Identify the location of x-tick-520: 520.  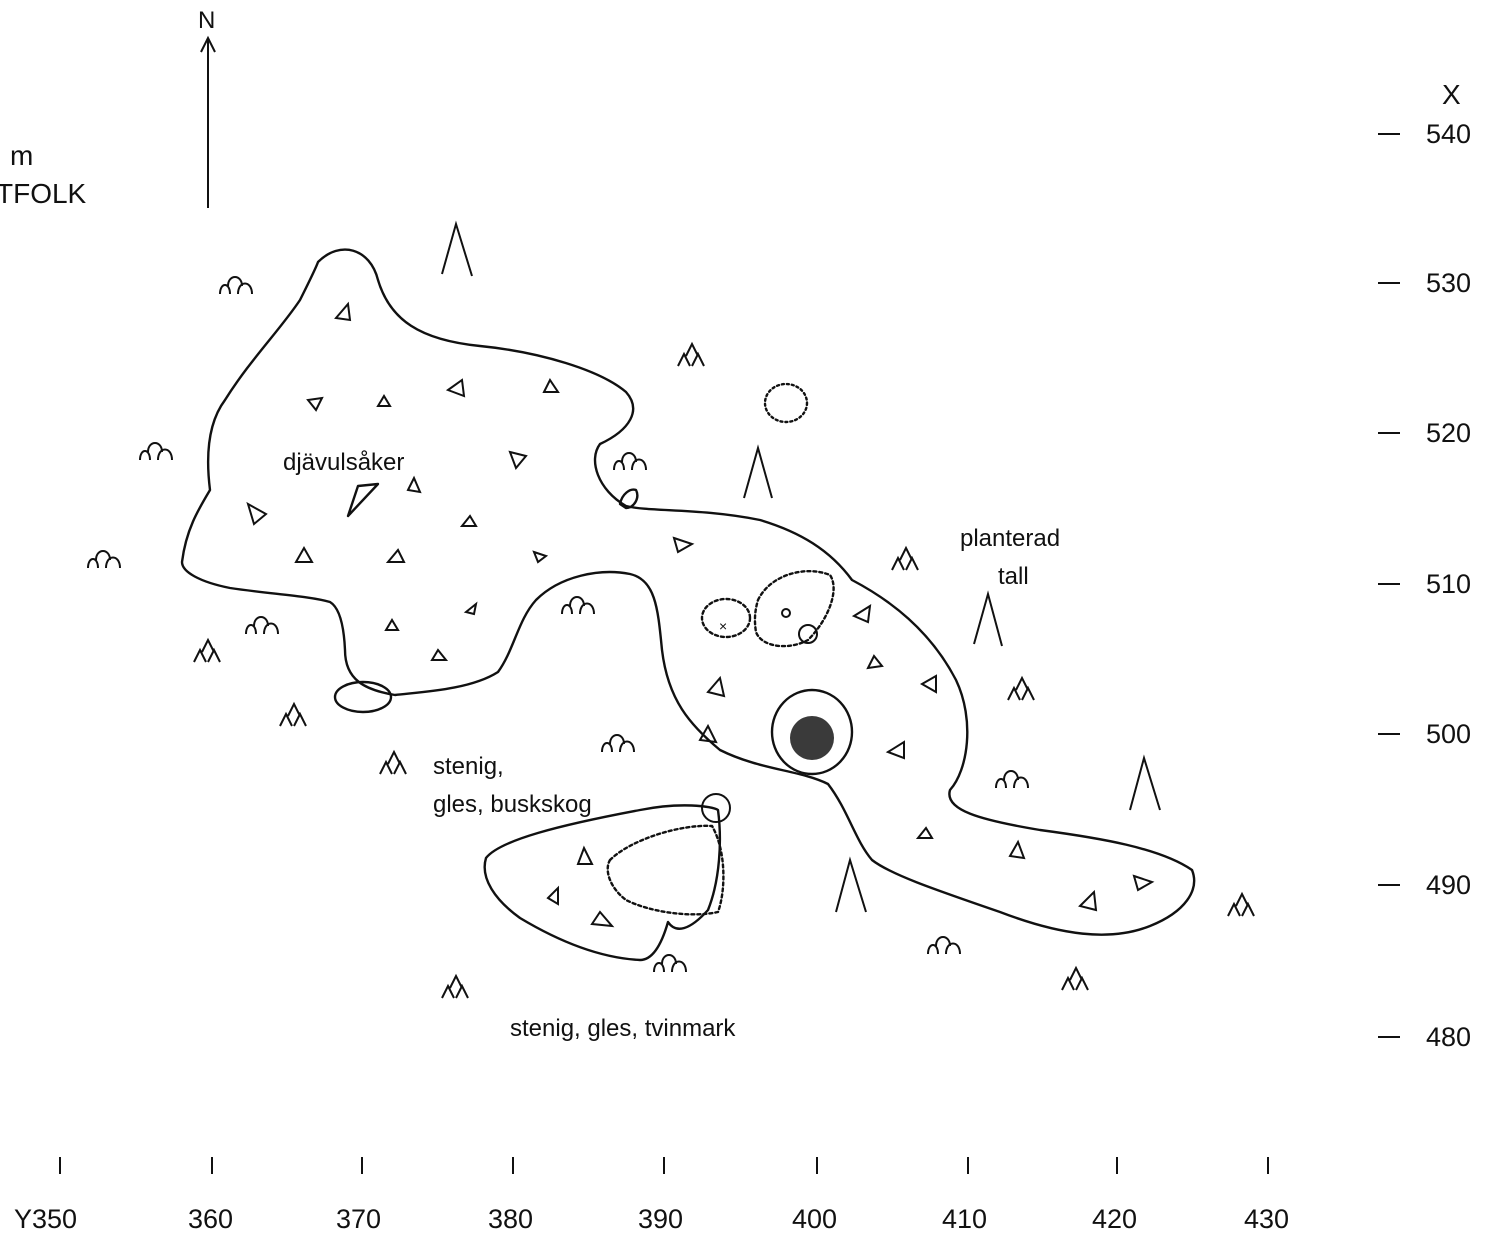
(1424, 433).